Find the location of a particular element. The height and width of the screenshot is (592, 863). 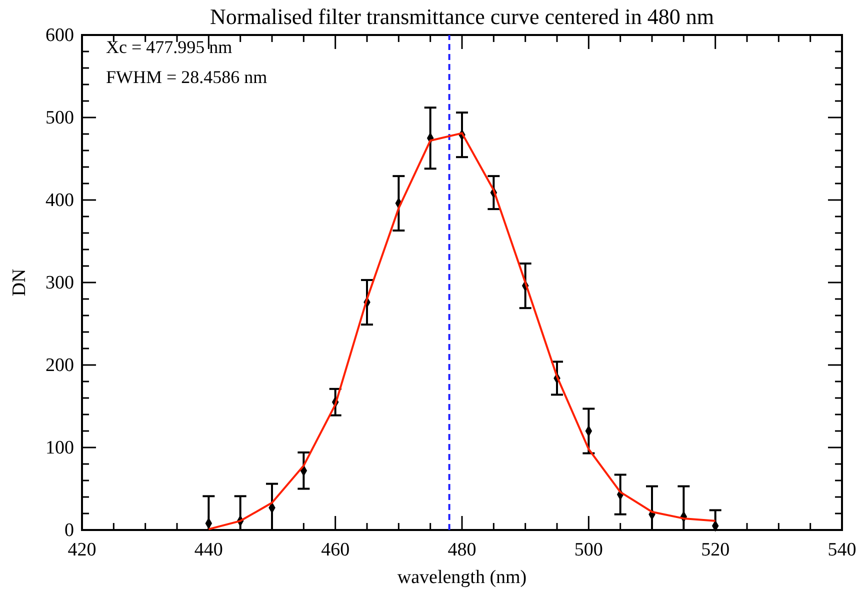

x-tick-label: 520 is located at coordinates (715, 549).